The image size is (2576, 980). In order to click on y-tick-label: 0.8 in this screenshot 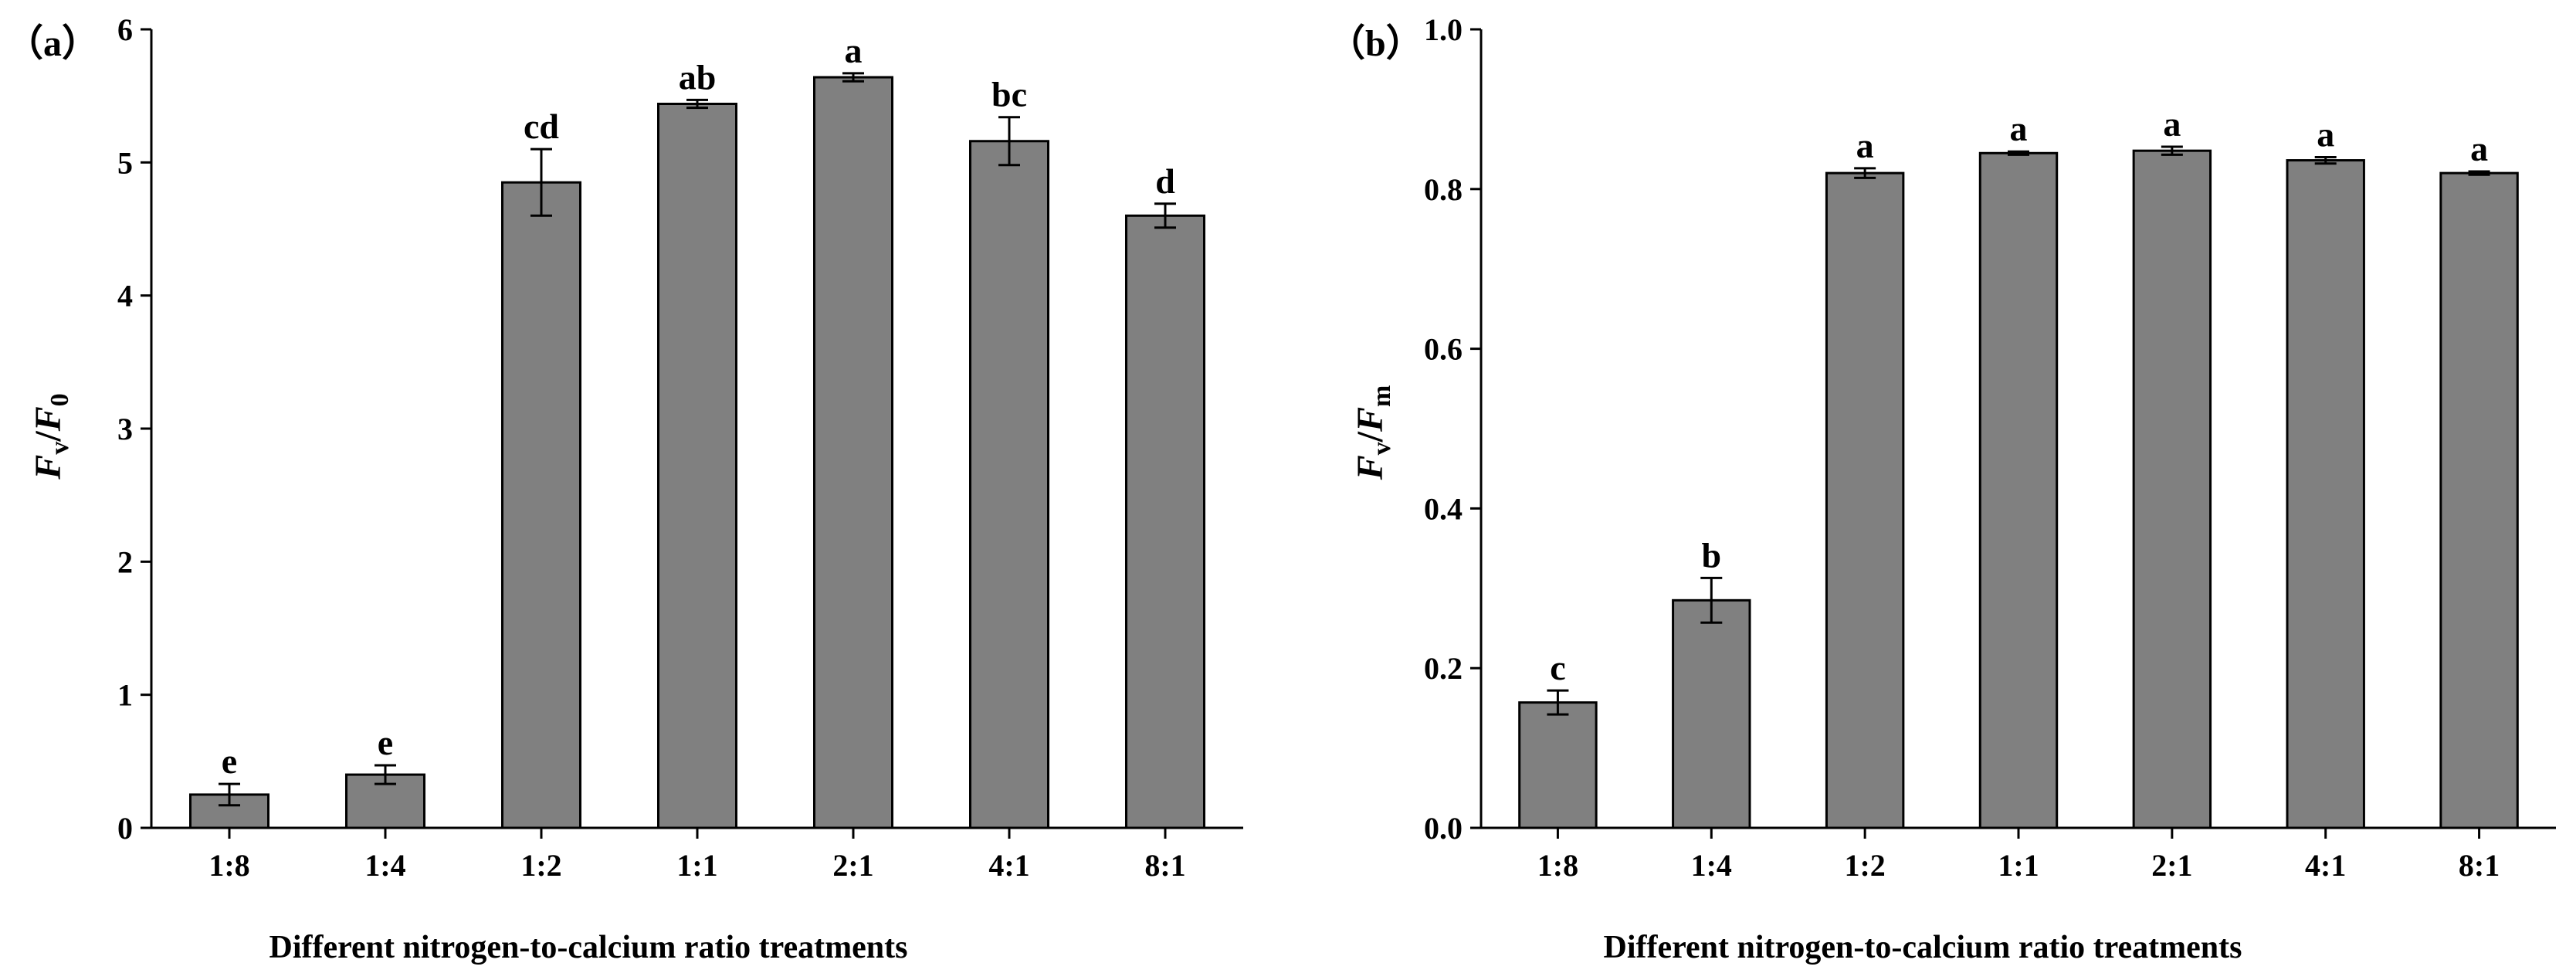, I will do `click(1443, 189)`.